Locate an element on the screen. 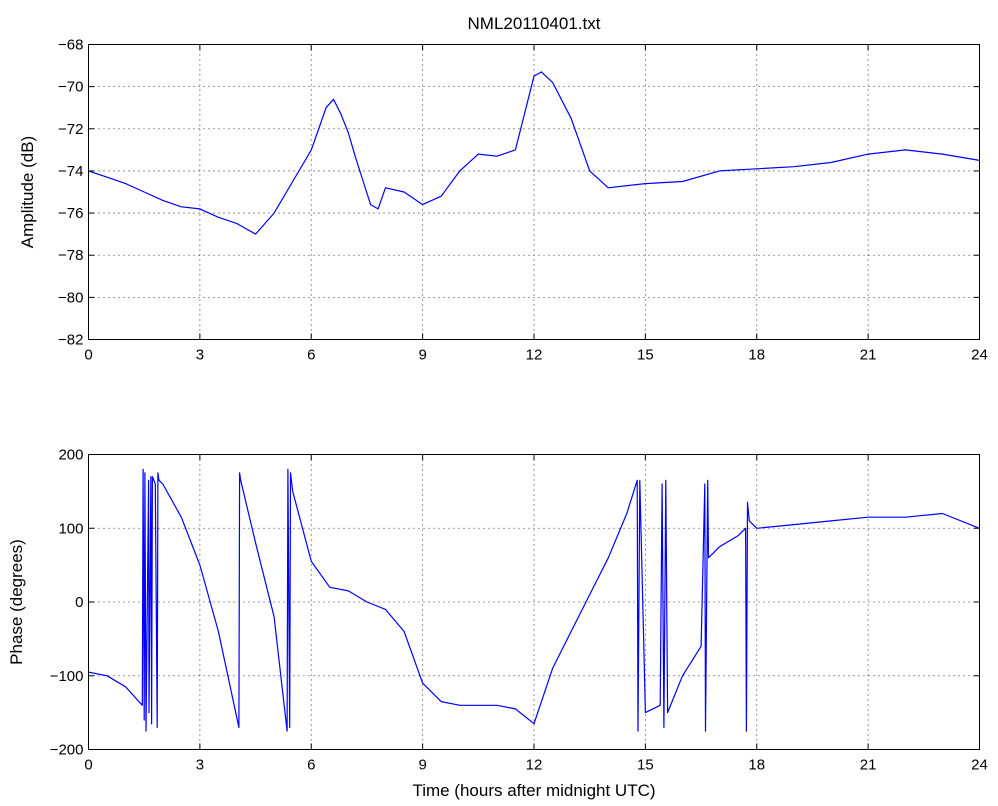 The width and height of the screenshot is (998, 806). amplitude-y-tick-label: −76 is located at coordinates (70, 213).